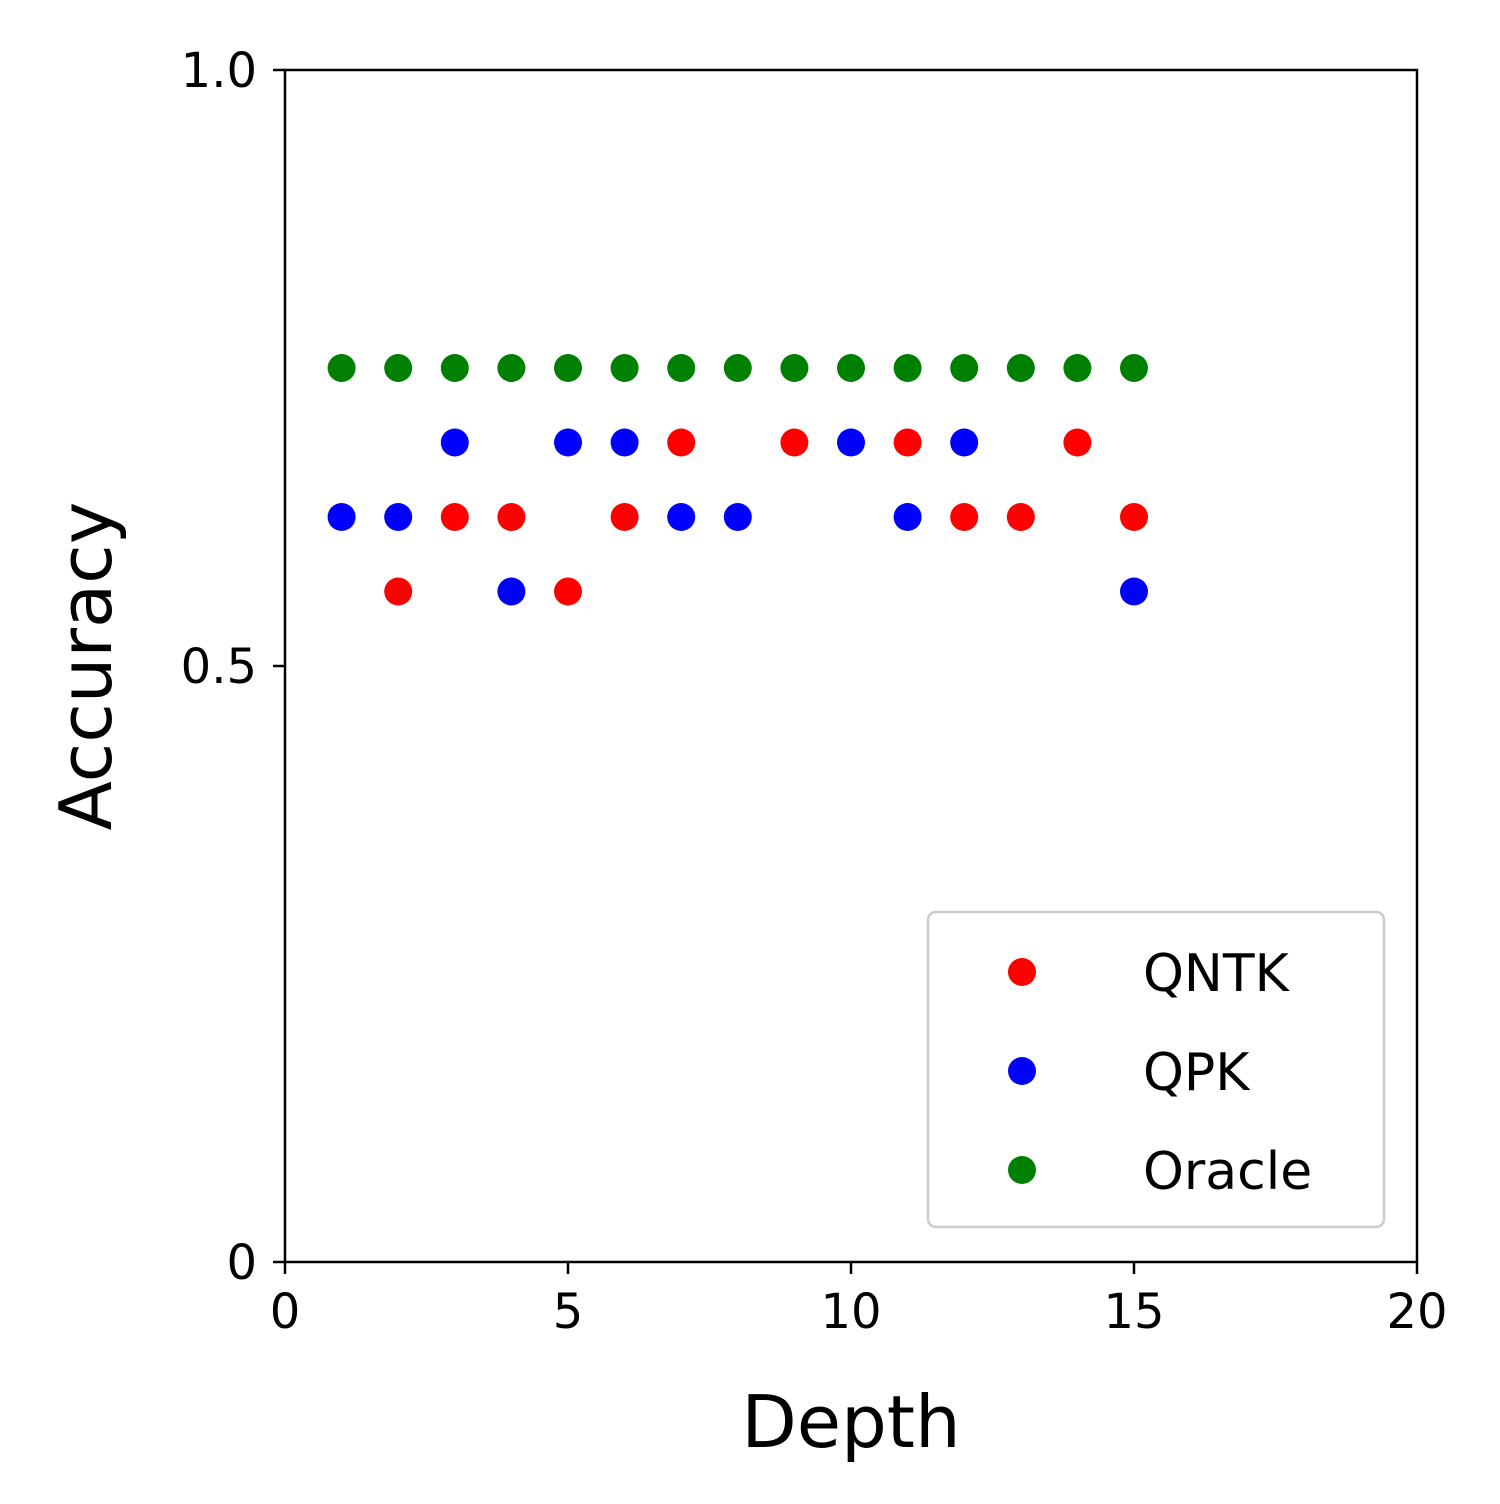  What do you see at coordinates (219, 667) in the screenshot?
I see `y-tick-label: 0.5` at bounding box center [219, 667].